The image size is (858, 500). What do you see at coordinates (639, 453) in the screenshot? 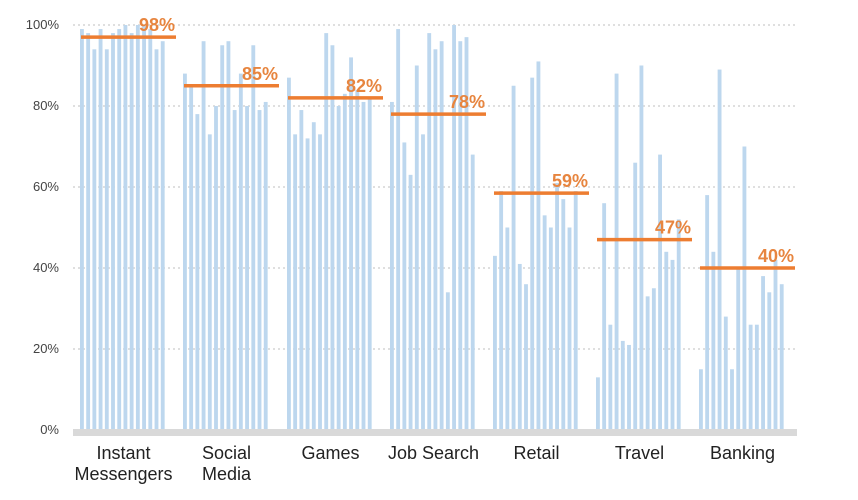
I see `category-label: Travel` at bounding box center [639, 453].